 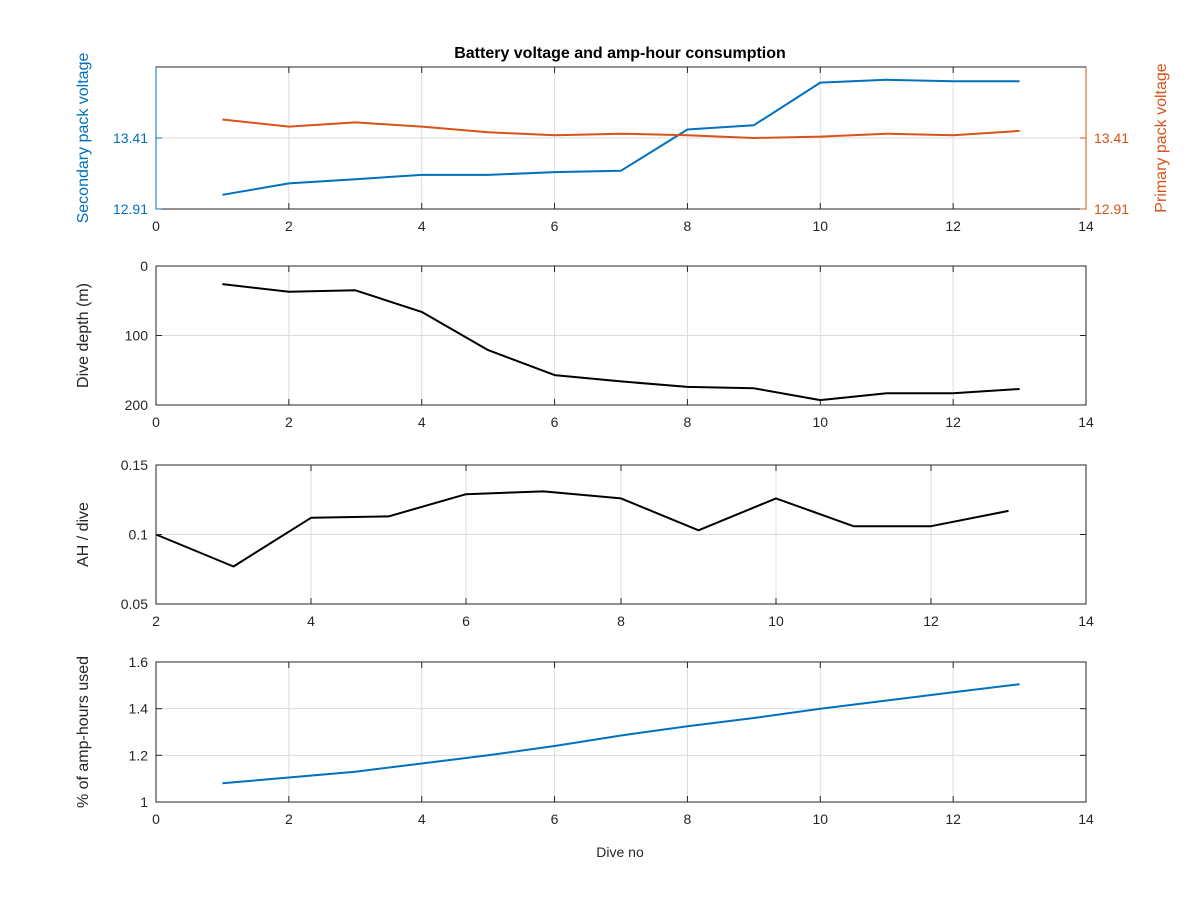 What do you see at coordinates (1161, 137) in the screenshot?
I see `y-axis-label: Primary pack voltage` at bounding box center [1161, 137].